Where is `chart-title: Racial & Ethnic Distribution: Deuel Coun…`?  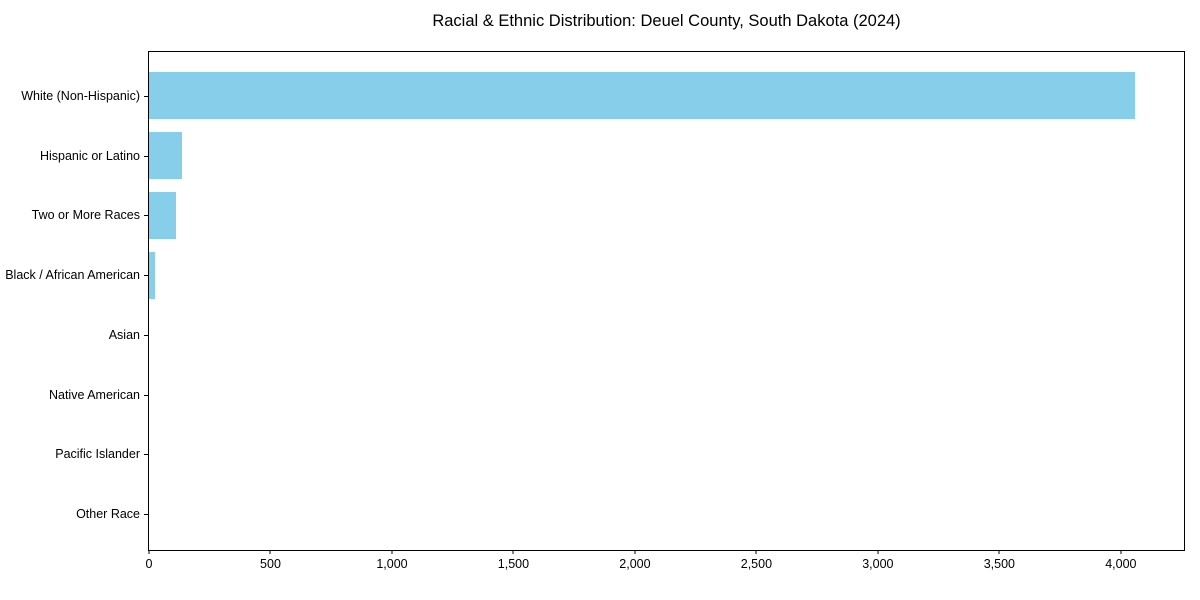
chart-title: Racial & Ethnic Distribution: Deuel Coun… is located at coordinates (666, 21).